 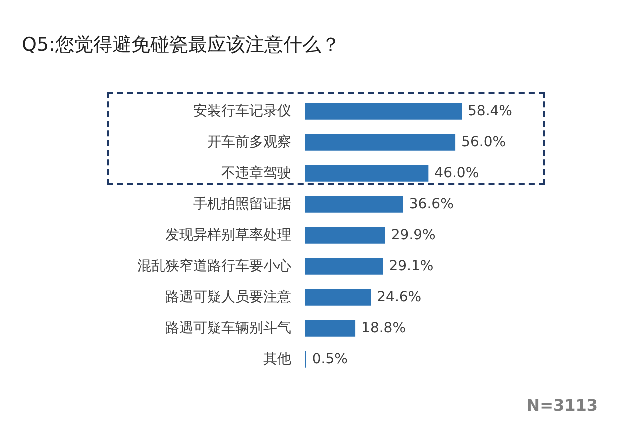 I want to click on y-tick-label: 开车前多观察, so click(x=250, y=142).